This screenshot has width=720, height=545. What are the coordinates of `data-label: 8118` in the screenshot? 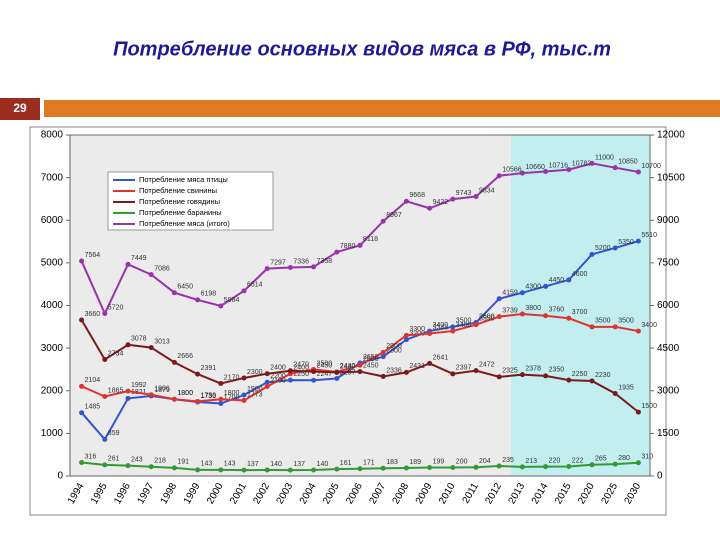 It's located at (370, 239).